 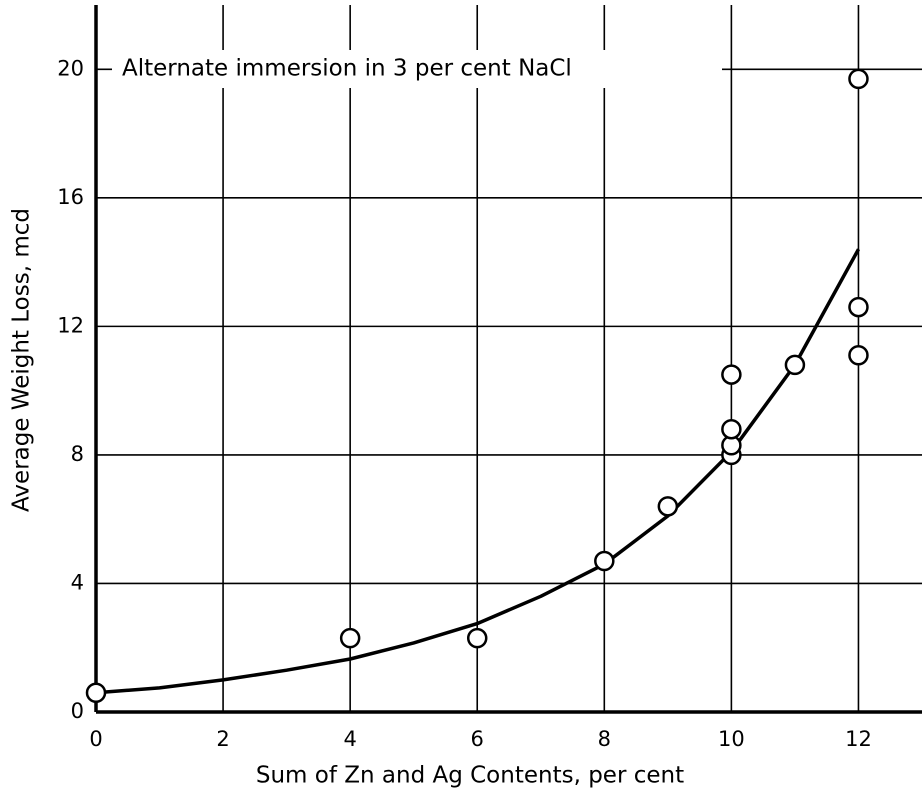 What do you see at coordinates (70, 325) in the screenshot?
I see `y-tick-label: 12` at bounding box center [70, 325].